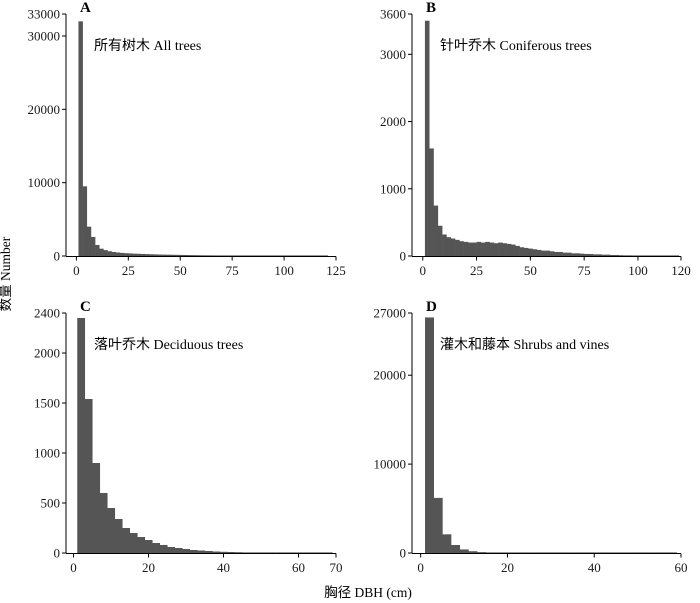 The image size is (700, 603). What do you see at coordinates (47, 453) in the screenshot?
I see `y-tick-label: 1000` at bounding box center [47, 453].